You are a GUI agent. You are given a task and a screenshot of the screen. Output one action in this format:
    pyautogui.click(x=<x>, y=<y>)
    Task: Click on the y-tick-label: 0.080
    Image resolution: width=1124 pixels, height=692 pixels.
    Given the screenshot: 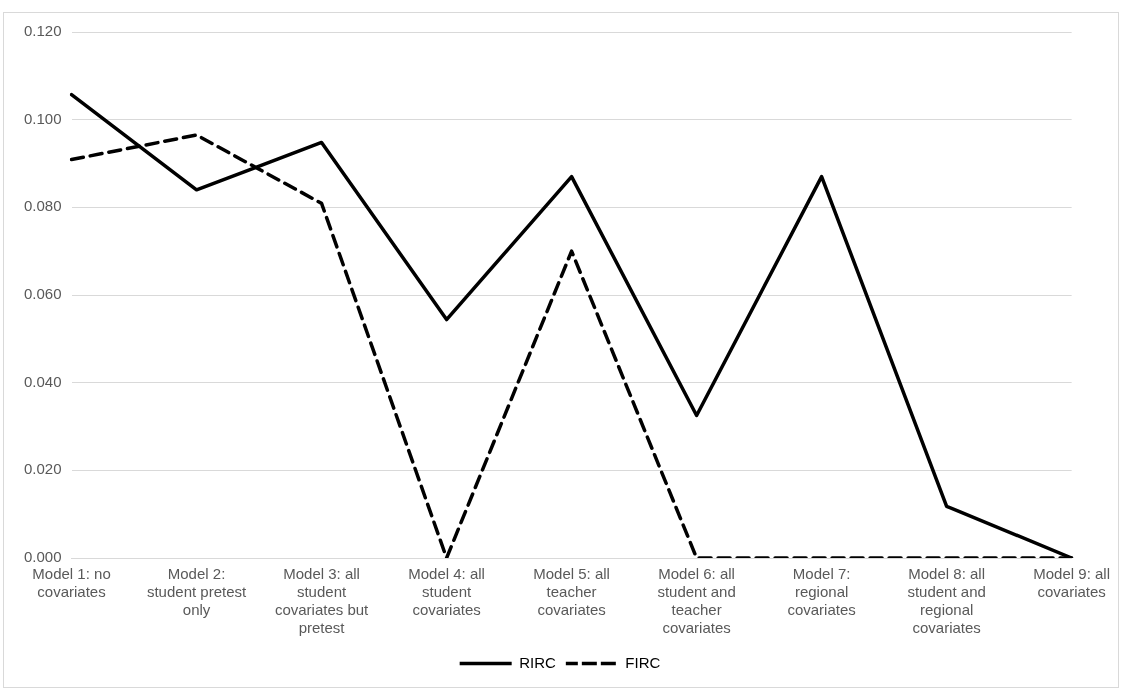 What is the action you would take?
    pyautogui.click(x=42, y=206)
    